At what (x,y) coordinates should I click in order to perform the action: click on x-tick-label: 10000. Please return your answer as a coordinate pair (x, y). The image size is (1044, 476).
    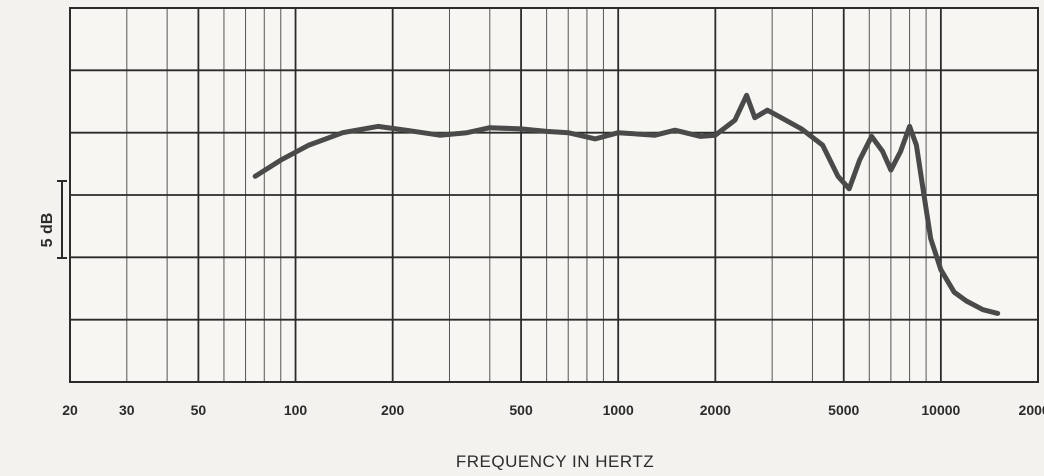
    Looking at the image, I should click on (940, 410).